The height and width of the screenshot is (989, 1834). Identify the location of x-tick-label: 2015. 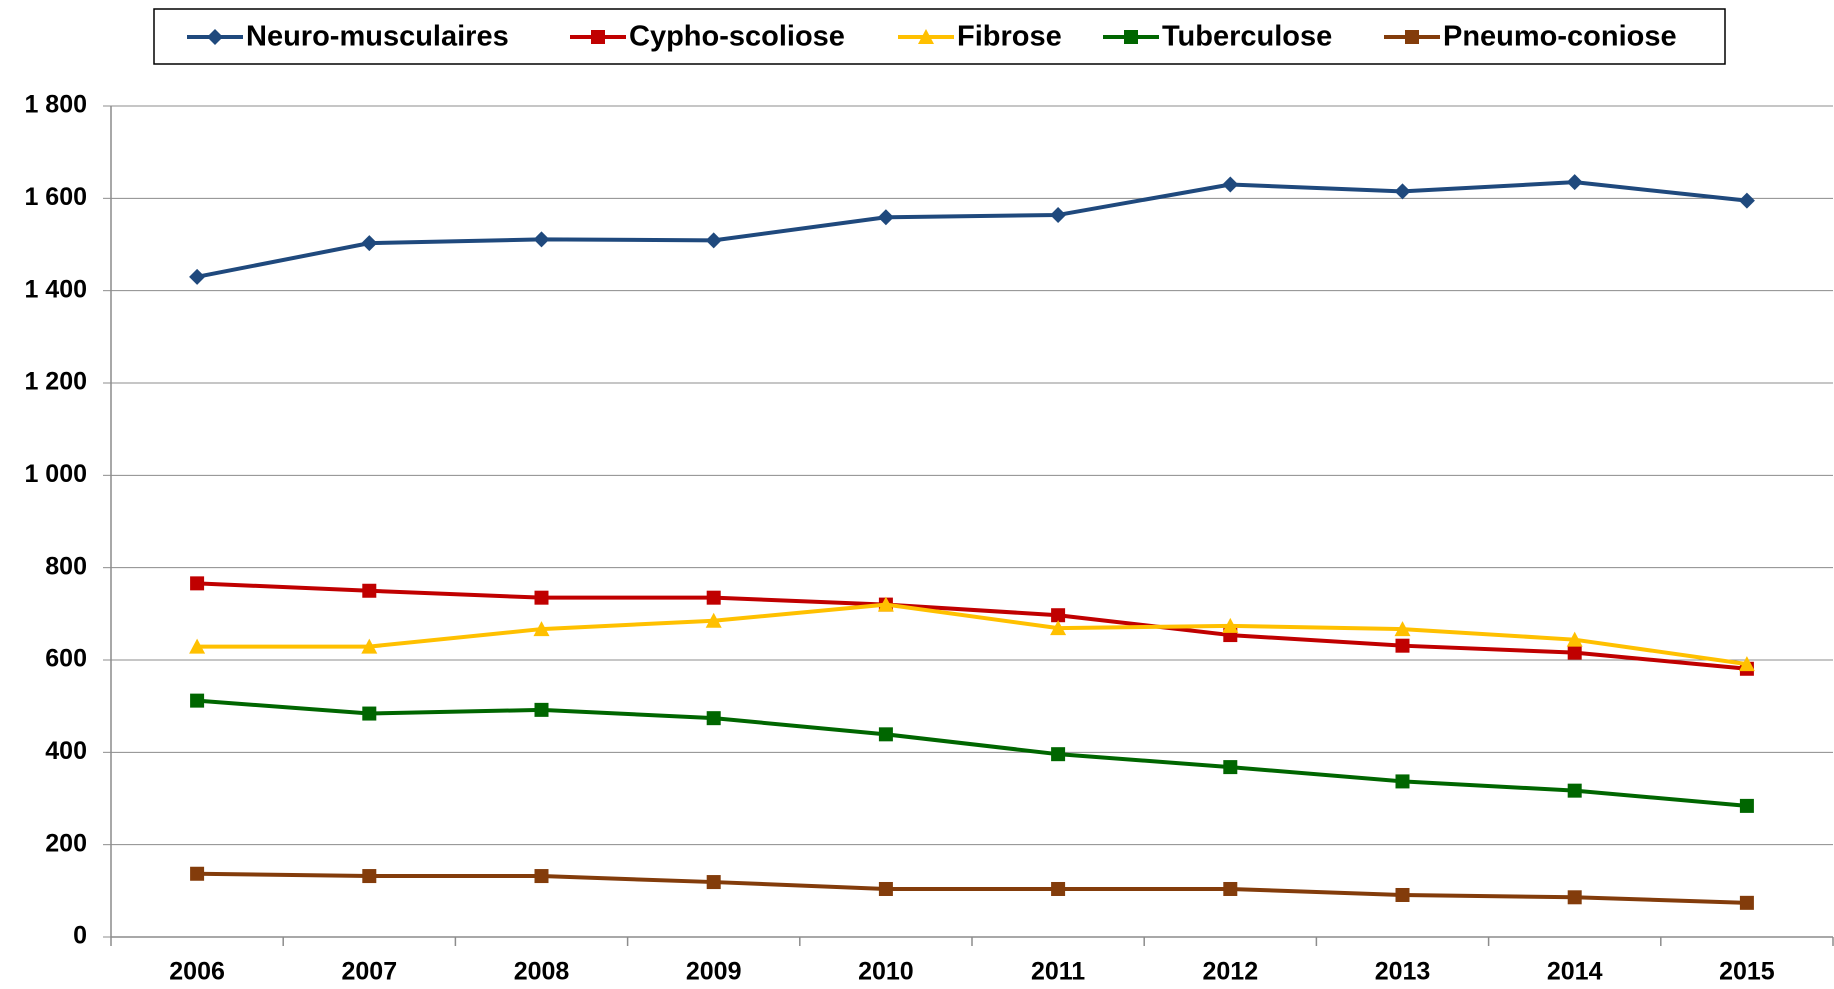
(1747, 972).